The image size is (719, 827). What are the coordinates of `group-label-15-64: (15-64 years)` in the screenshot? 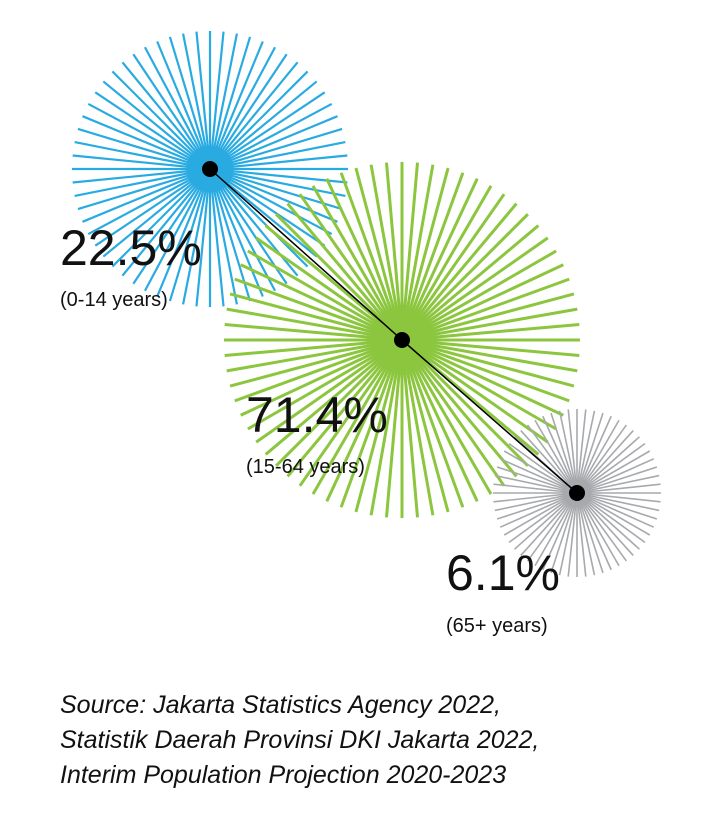 It's located at (305, 467).